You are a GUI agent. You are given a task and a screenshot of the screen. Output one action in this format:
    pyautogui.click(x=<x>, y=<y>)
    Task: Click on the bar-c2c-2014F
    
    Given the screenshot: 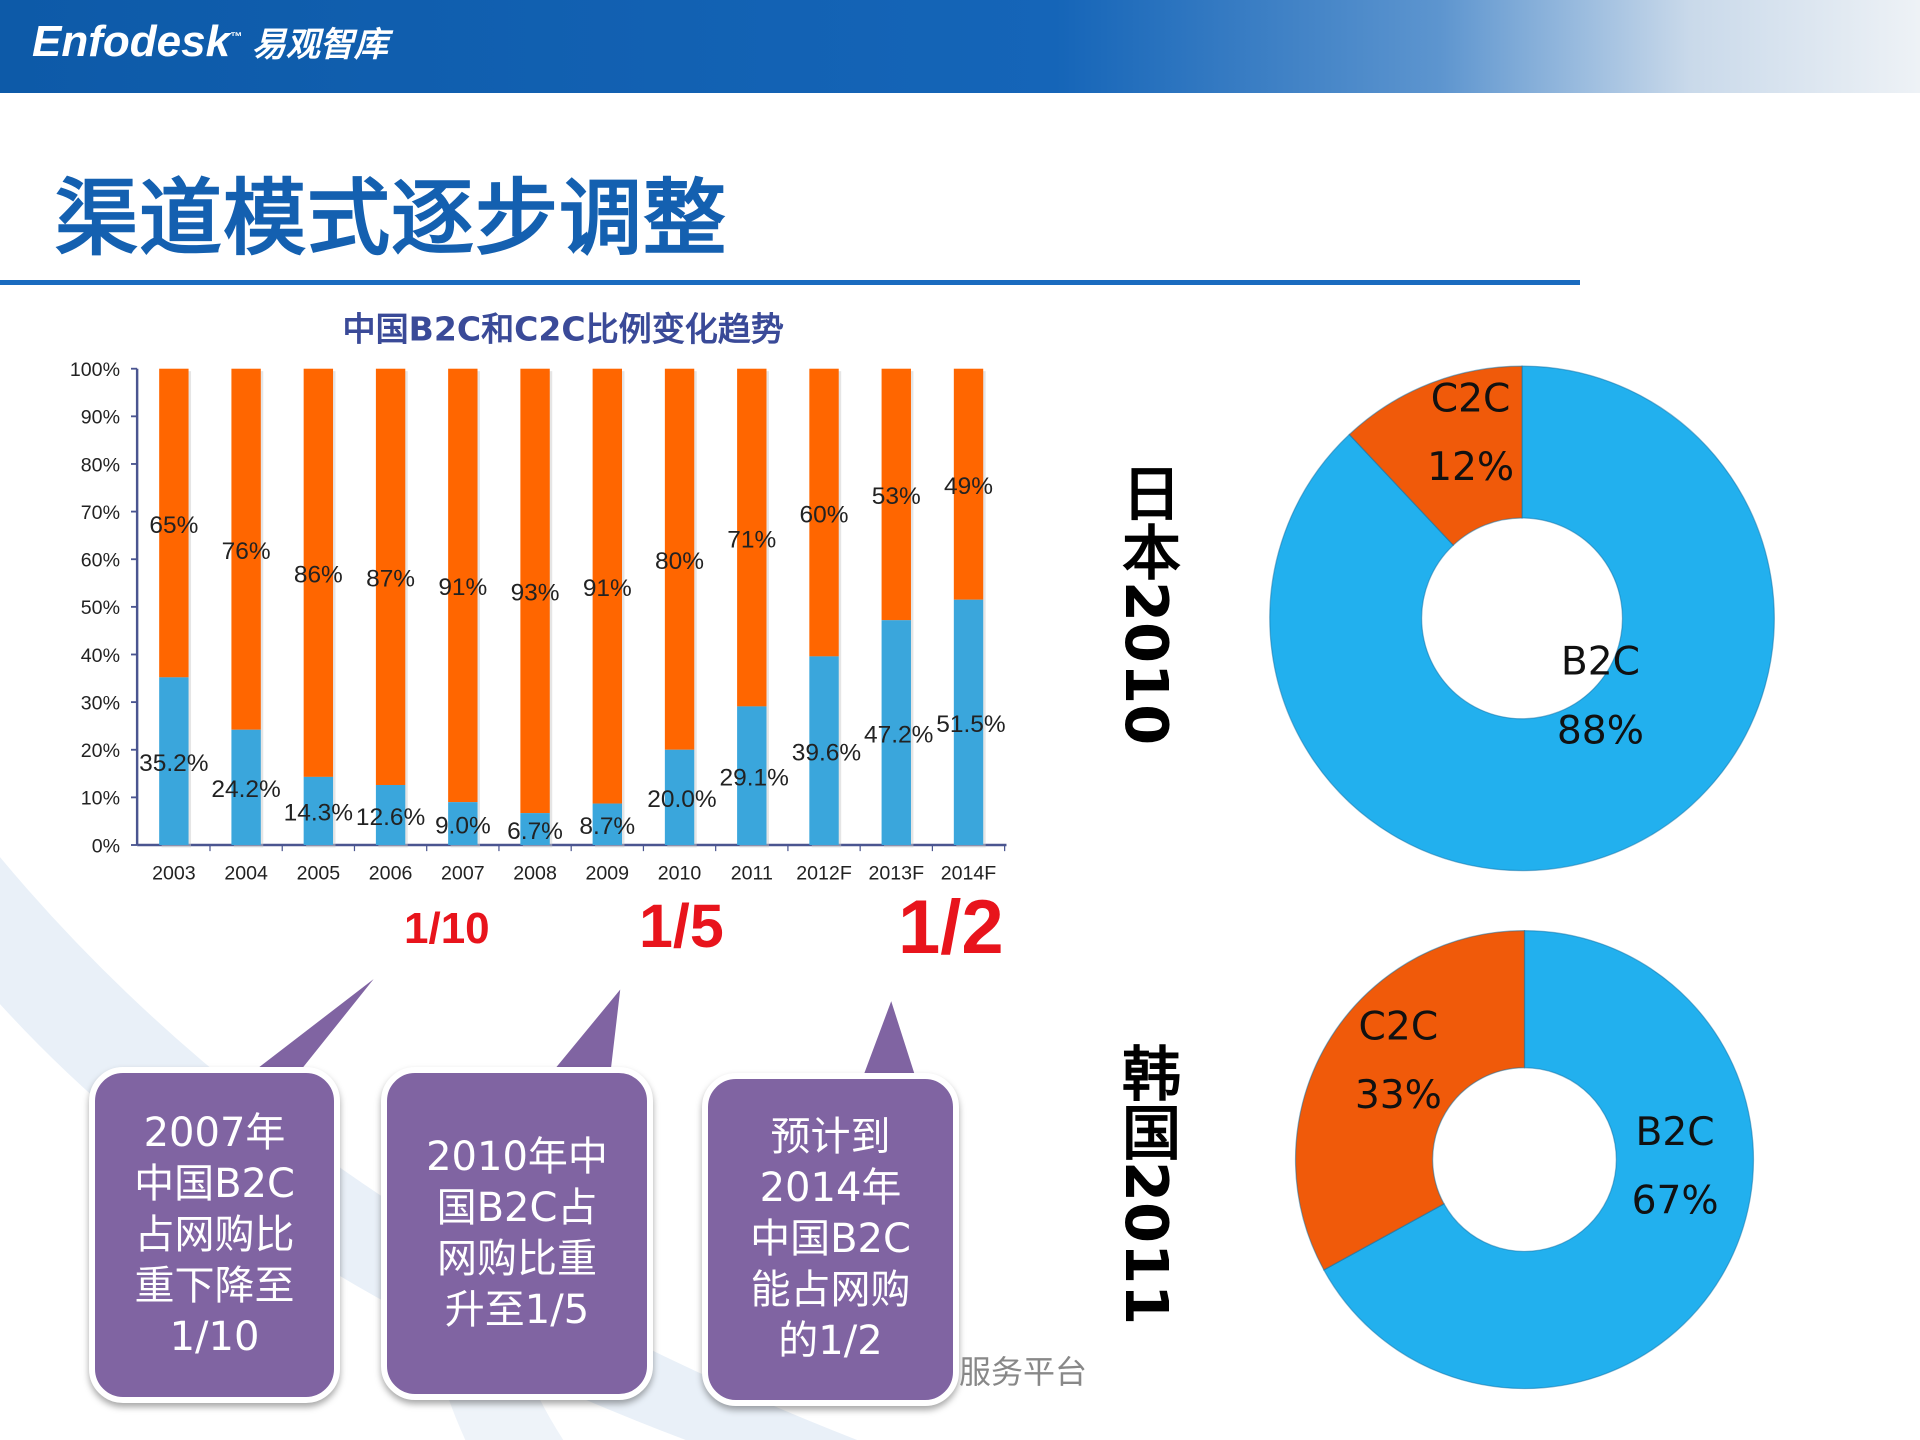 What is the action you would take?
    pyautogui.click(x=968, y=484)
    